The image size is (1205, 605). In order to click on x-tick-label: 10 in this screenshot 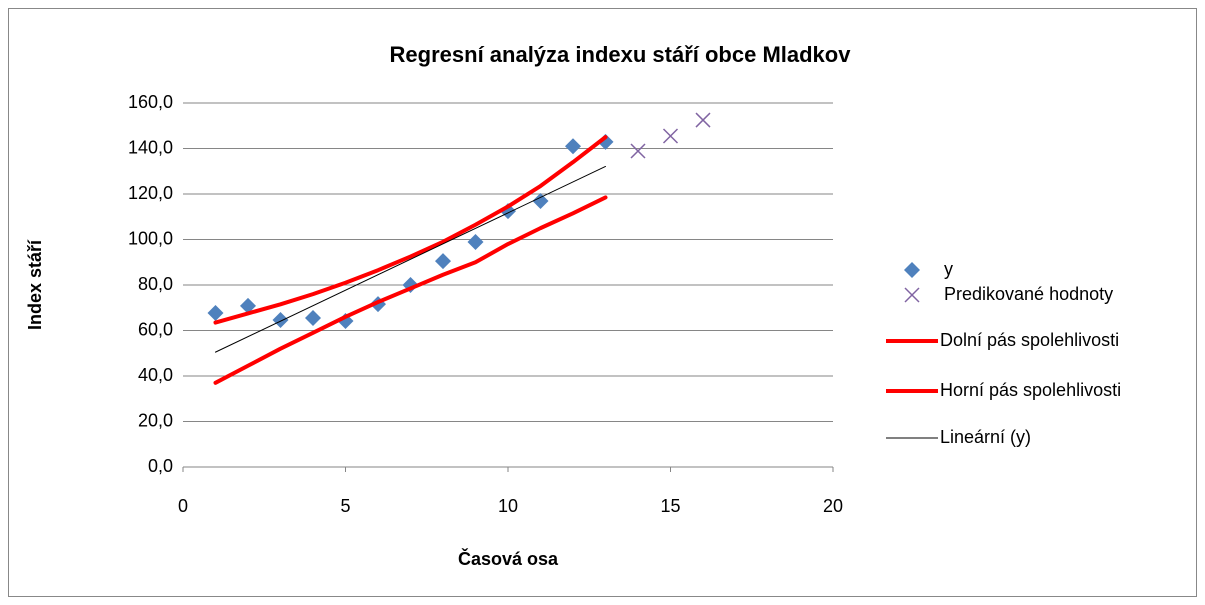, I will do `click(508, 506)`.